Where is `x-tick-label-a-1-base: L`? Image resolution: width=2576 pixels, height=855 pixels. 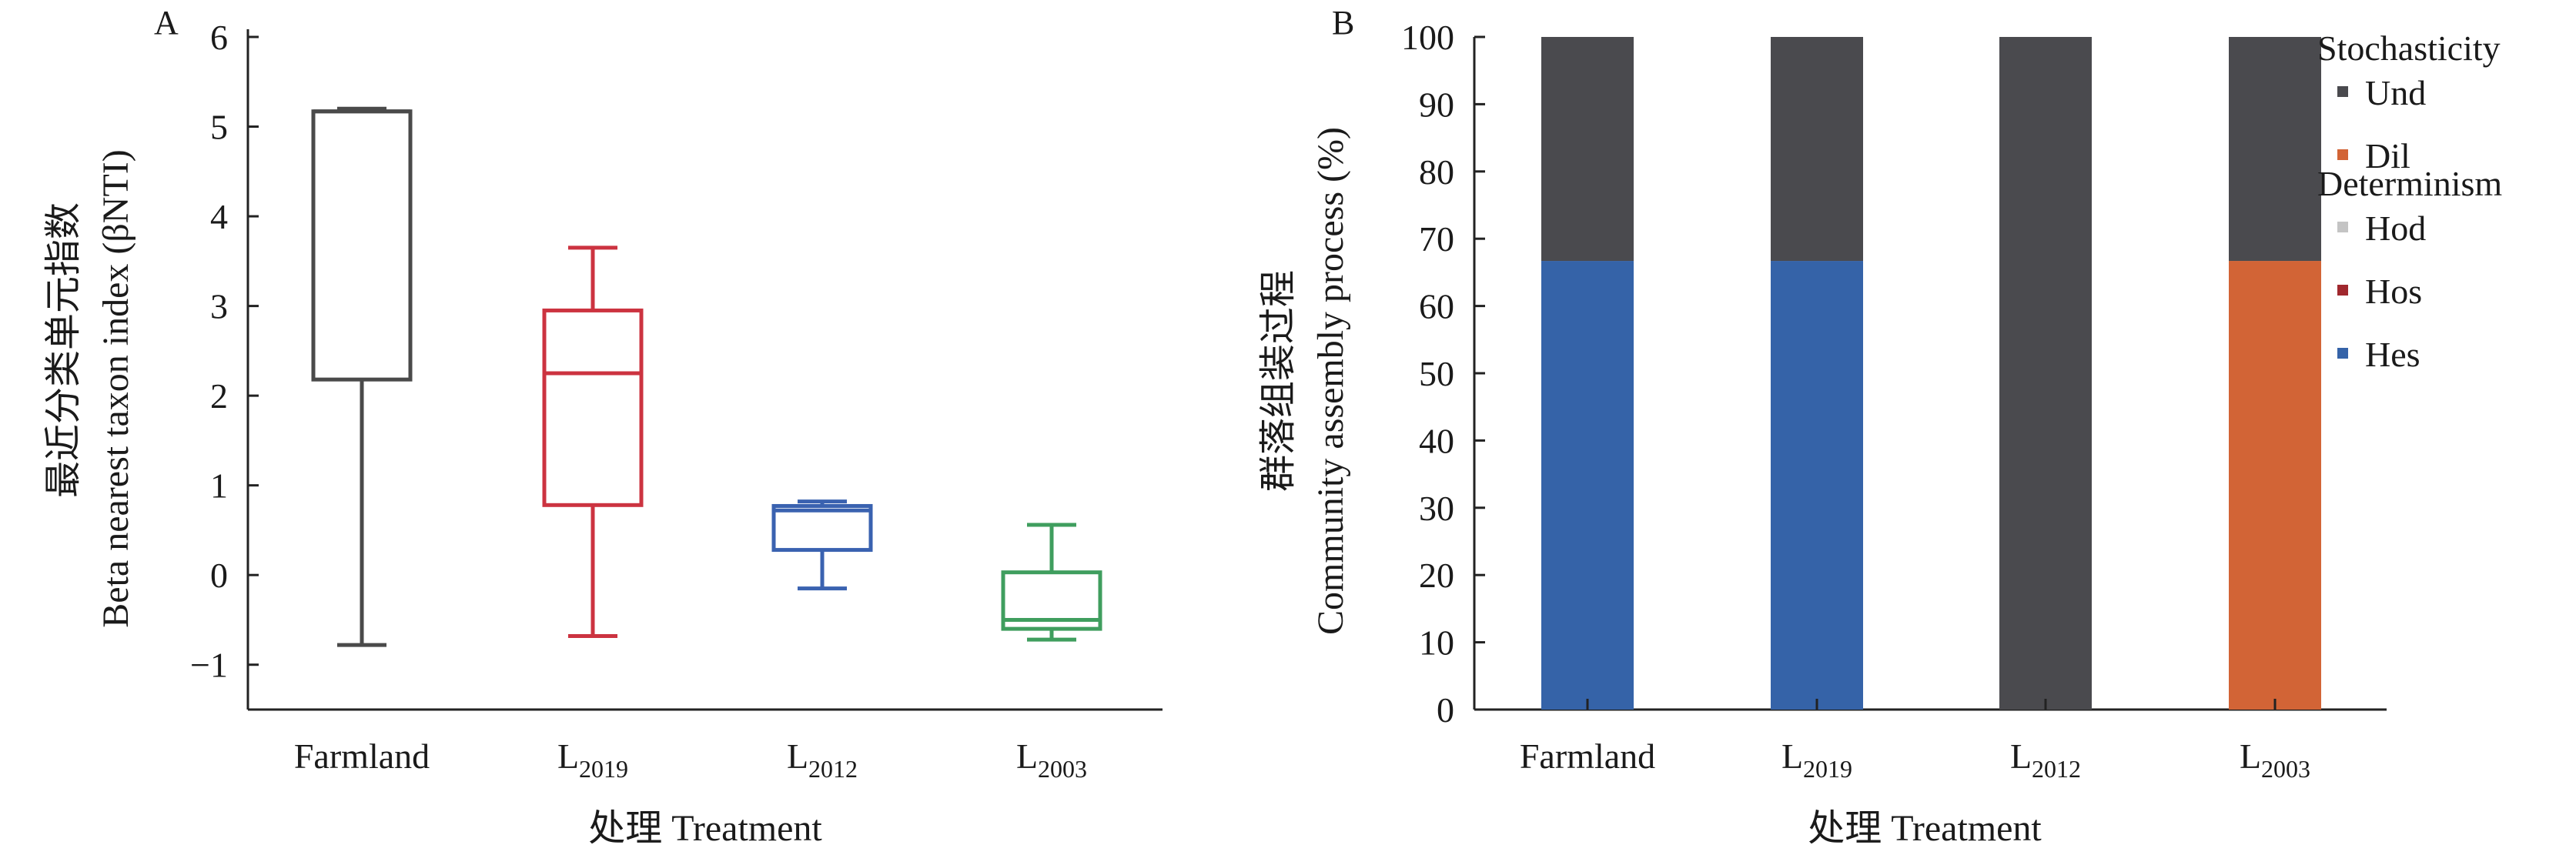 x-tick-label-a-1-base: L is located at coordinates (568, 756).